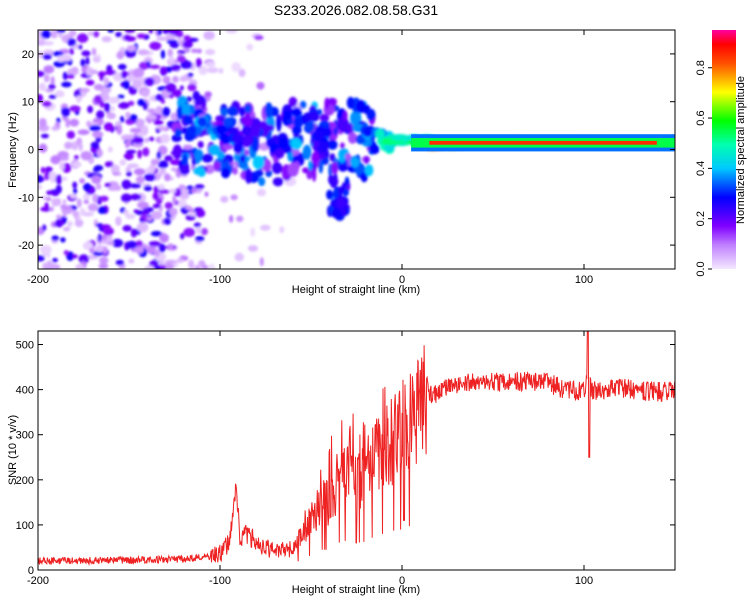 The height and width of the screenshot is (600, 750). What do you see at coordinates (356, 10) in the screenshot?
I see `chart-title: S233.2026.082.08.58.G31` at bounding box center [356, 10].